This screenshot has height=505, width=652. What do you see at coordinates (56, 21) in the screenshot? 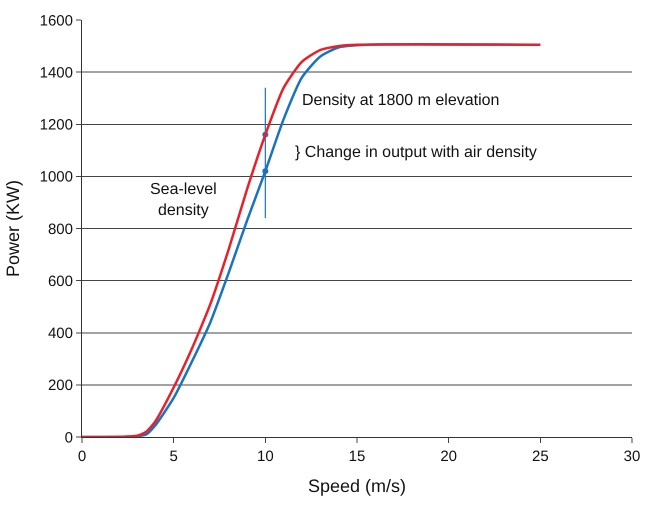
I see `y-tick-label: 1600` at bounding box center [56, 21].